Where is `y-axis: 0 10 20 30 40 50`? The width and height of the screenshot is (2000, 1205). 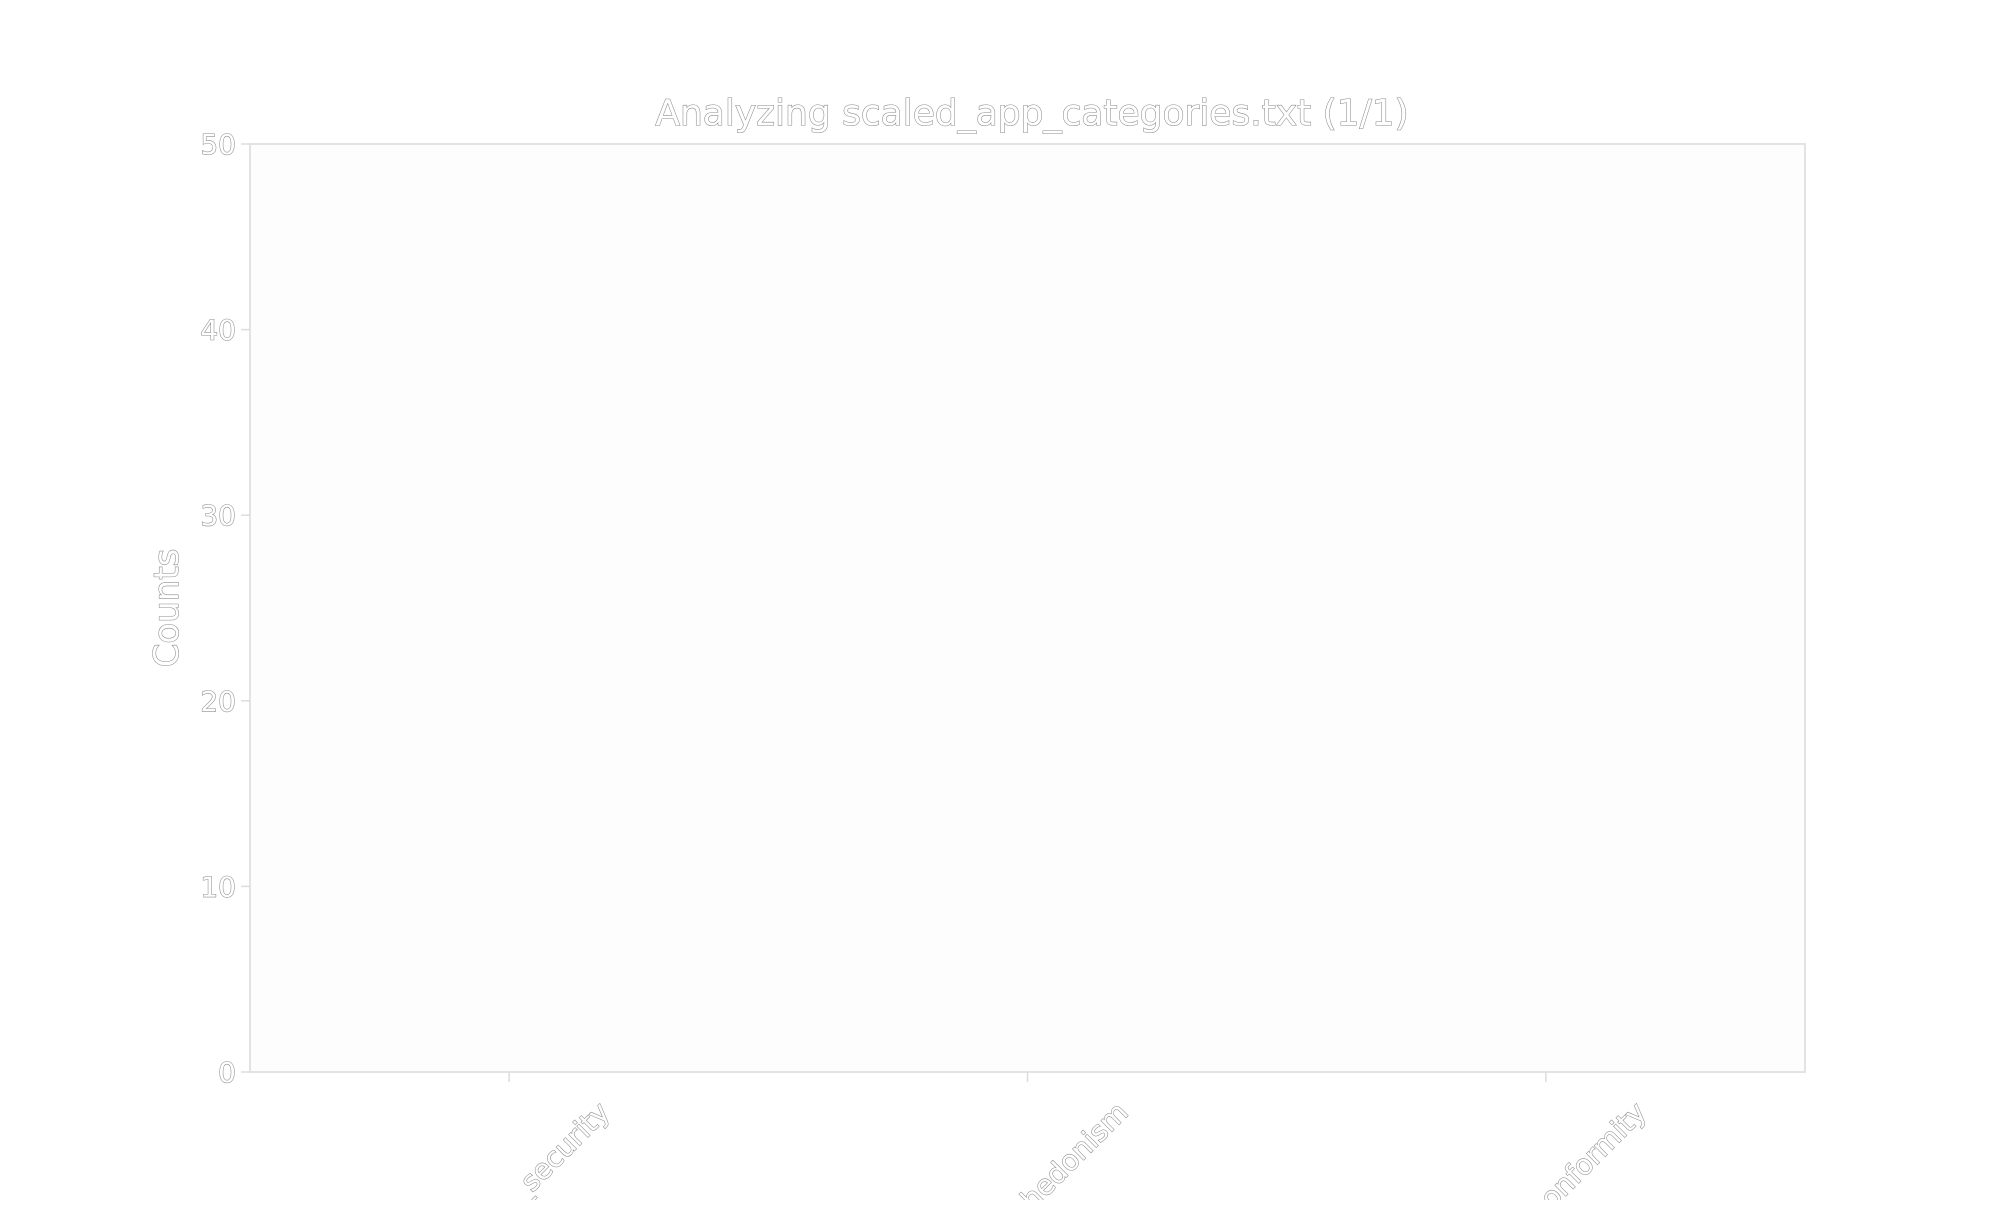 y-axis: 0 10 20 30 40 50 is located at coordinates (225, 608).